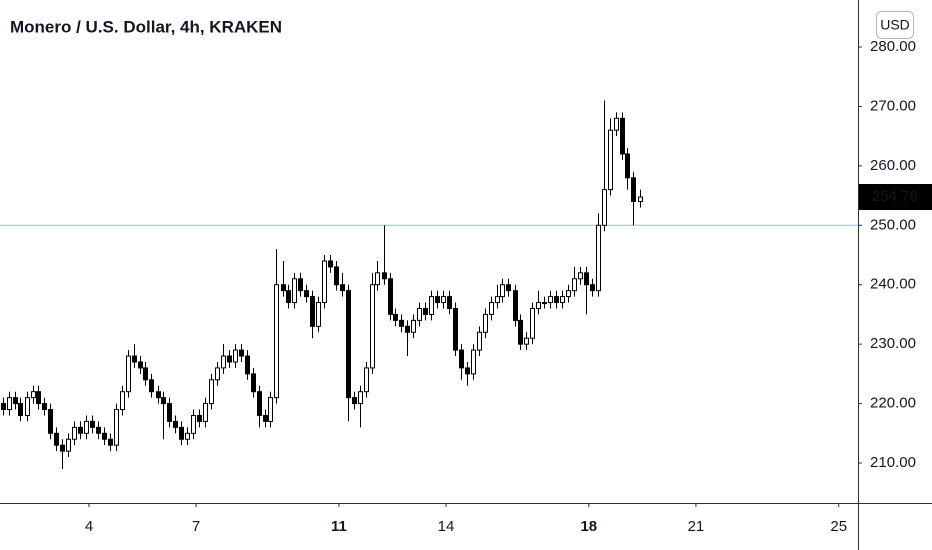 This screenshot has height=550, width=932. What do you see at coordinates (893, 284) in the screenshot?
I see `y-tick-label: 240.00` at bounding box center [893, 284].